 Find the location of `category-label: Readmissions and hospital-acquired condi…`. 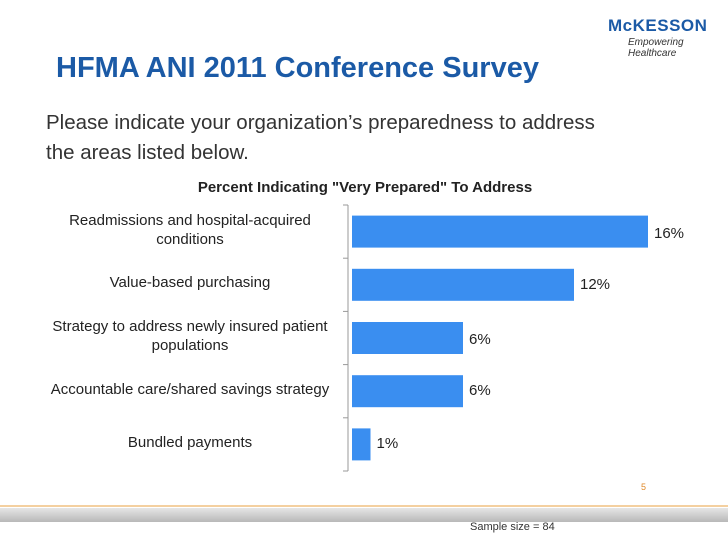

category-label: Readmissions and hospital-acquired condi… is located at coordinates (190, 229).